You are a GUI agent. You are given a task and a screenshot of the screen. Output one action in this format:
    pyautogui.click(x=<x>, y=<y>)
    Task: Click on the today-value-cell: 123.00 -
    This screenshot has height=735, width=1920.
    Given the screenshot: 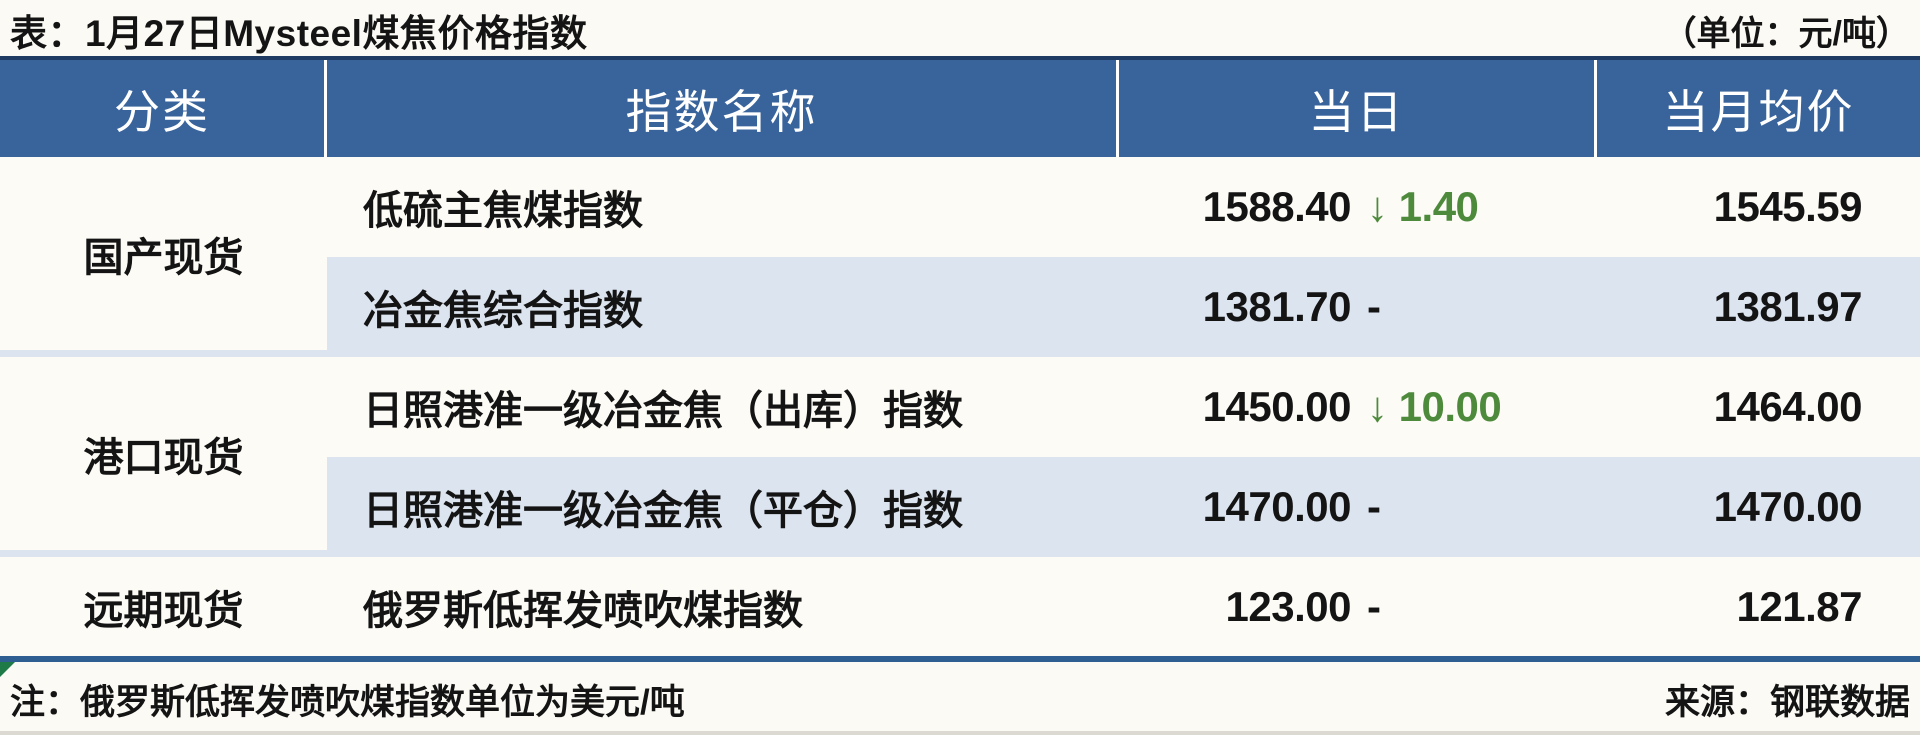 What is the action you would take?
    pyautogui.click(x=1358, y=606)
    